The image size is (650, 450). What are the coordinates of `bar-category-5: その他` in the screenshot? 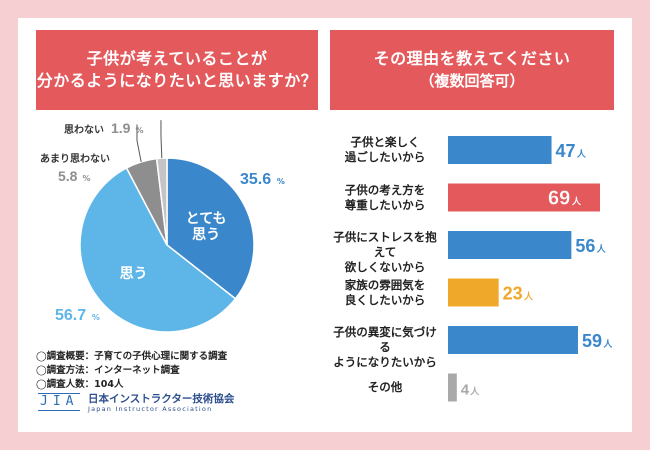 It's located at (385, 387).